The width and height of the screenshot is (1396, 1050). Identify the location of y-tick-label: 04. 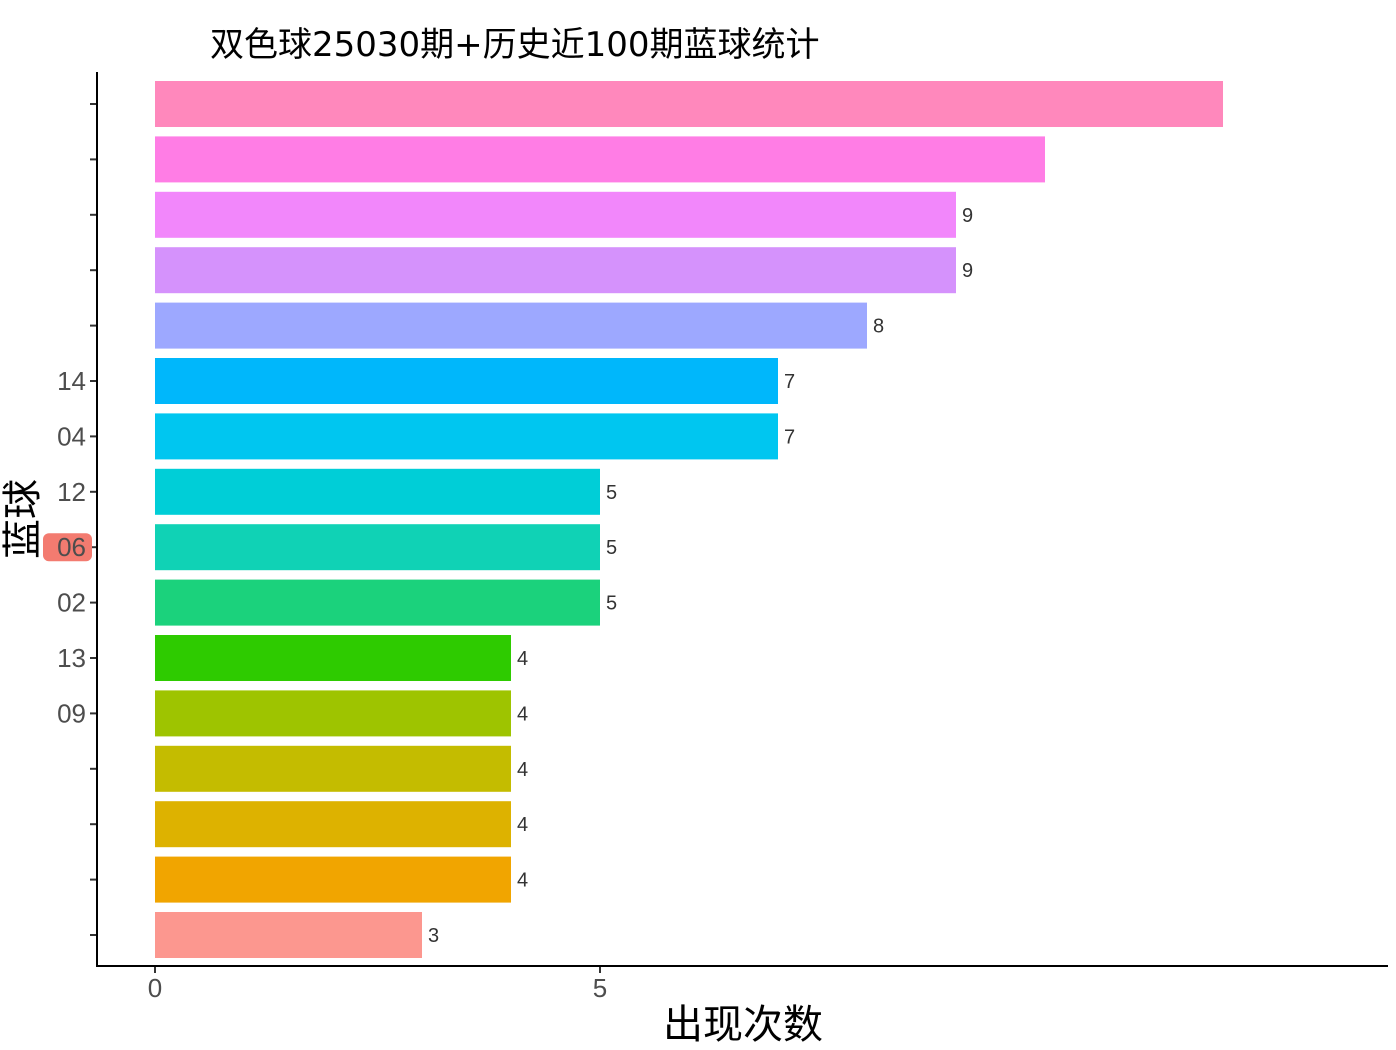
(71, 436).